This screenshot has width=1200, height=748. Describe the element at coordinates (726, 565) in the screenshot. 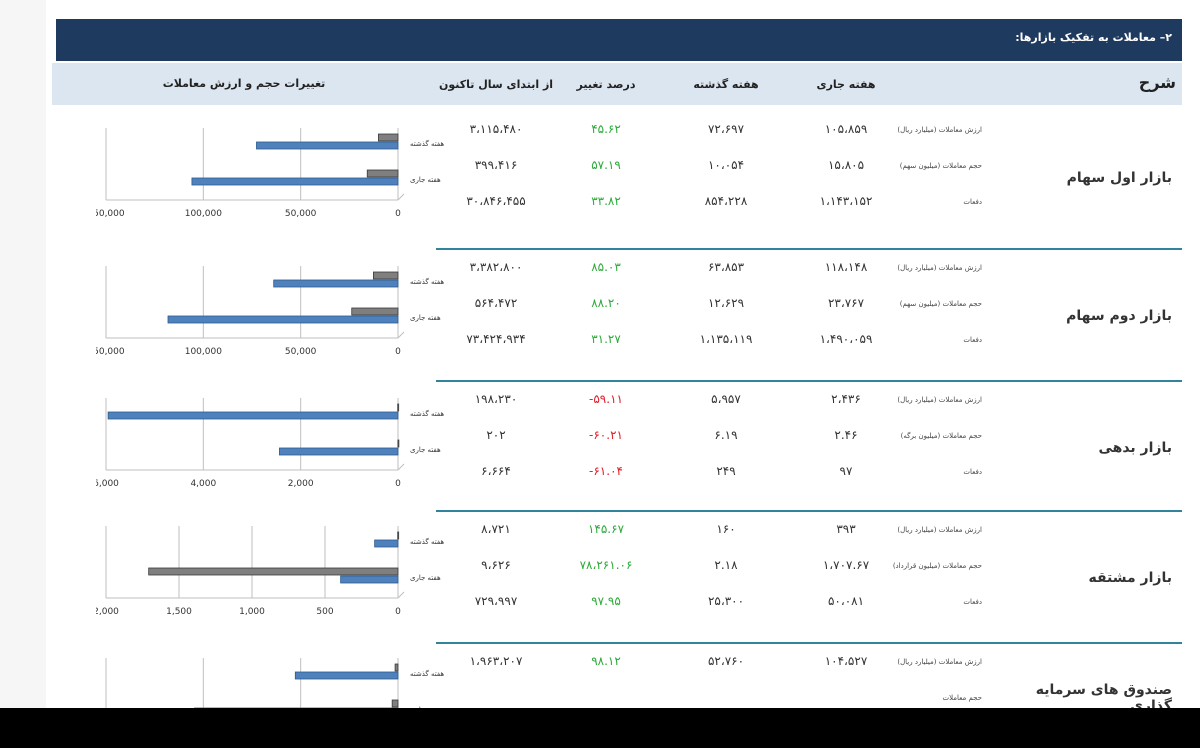

I see `previous-week-value: ۲.۱۸` at that location.